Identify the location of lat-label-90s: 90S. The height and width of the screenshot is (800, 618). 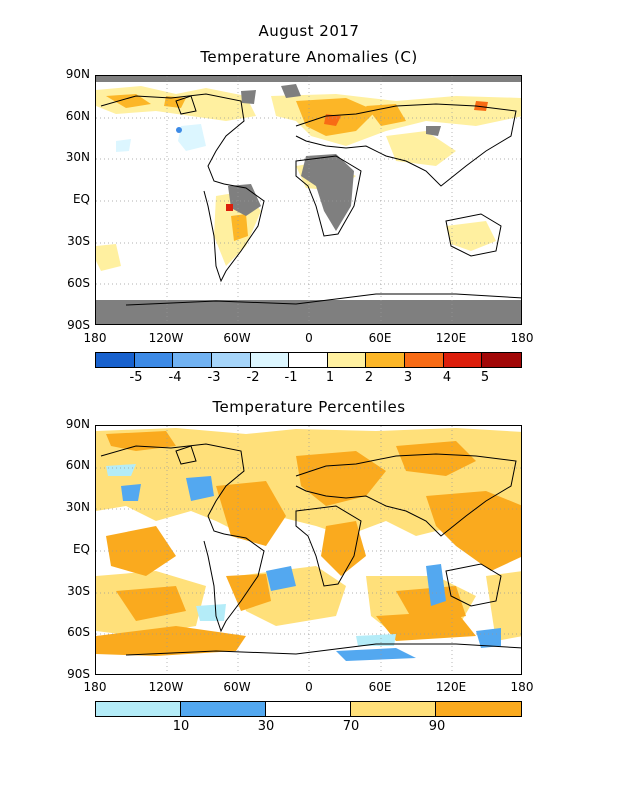
(78, 325).